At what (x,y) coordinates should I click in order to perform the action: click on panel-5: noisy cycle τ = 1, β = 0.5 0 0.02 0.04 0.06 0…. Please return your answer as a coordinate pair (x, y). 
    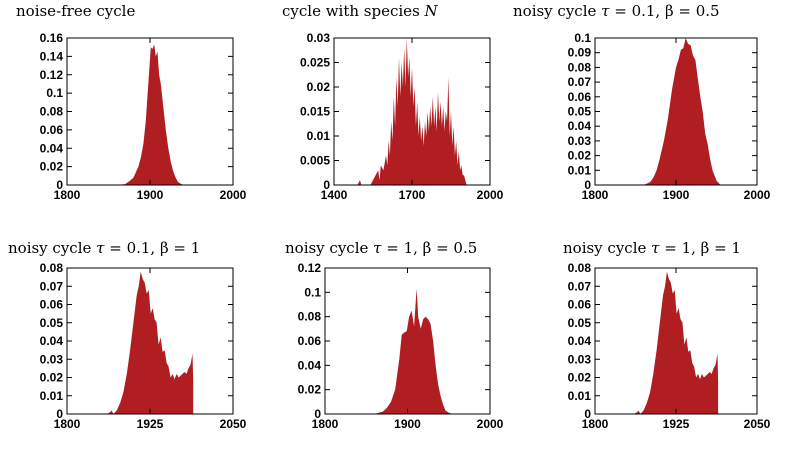
    Looking at the image, I should click on (394, 335).